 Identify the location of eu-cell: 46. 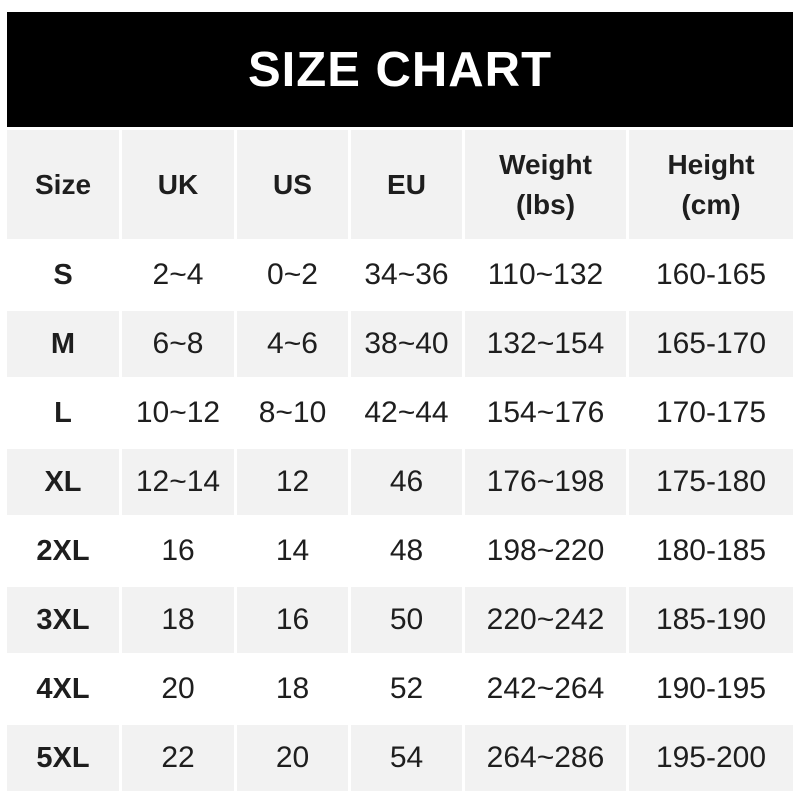
(406, 482).